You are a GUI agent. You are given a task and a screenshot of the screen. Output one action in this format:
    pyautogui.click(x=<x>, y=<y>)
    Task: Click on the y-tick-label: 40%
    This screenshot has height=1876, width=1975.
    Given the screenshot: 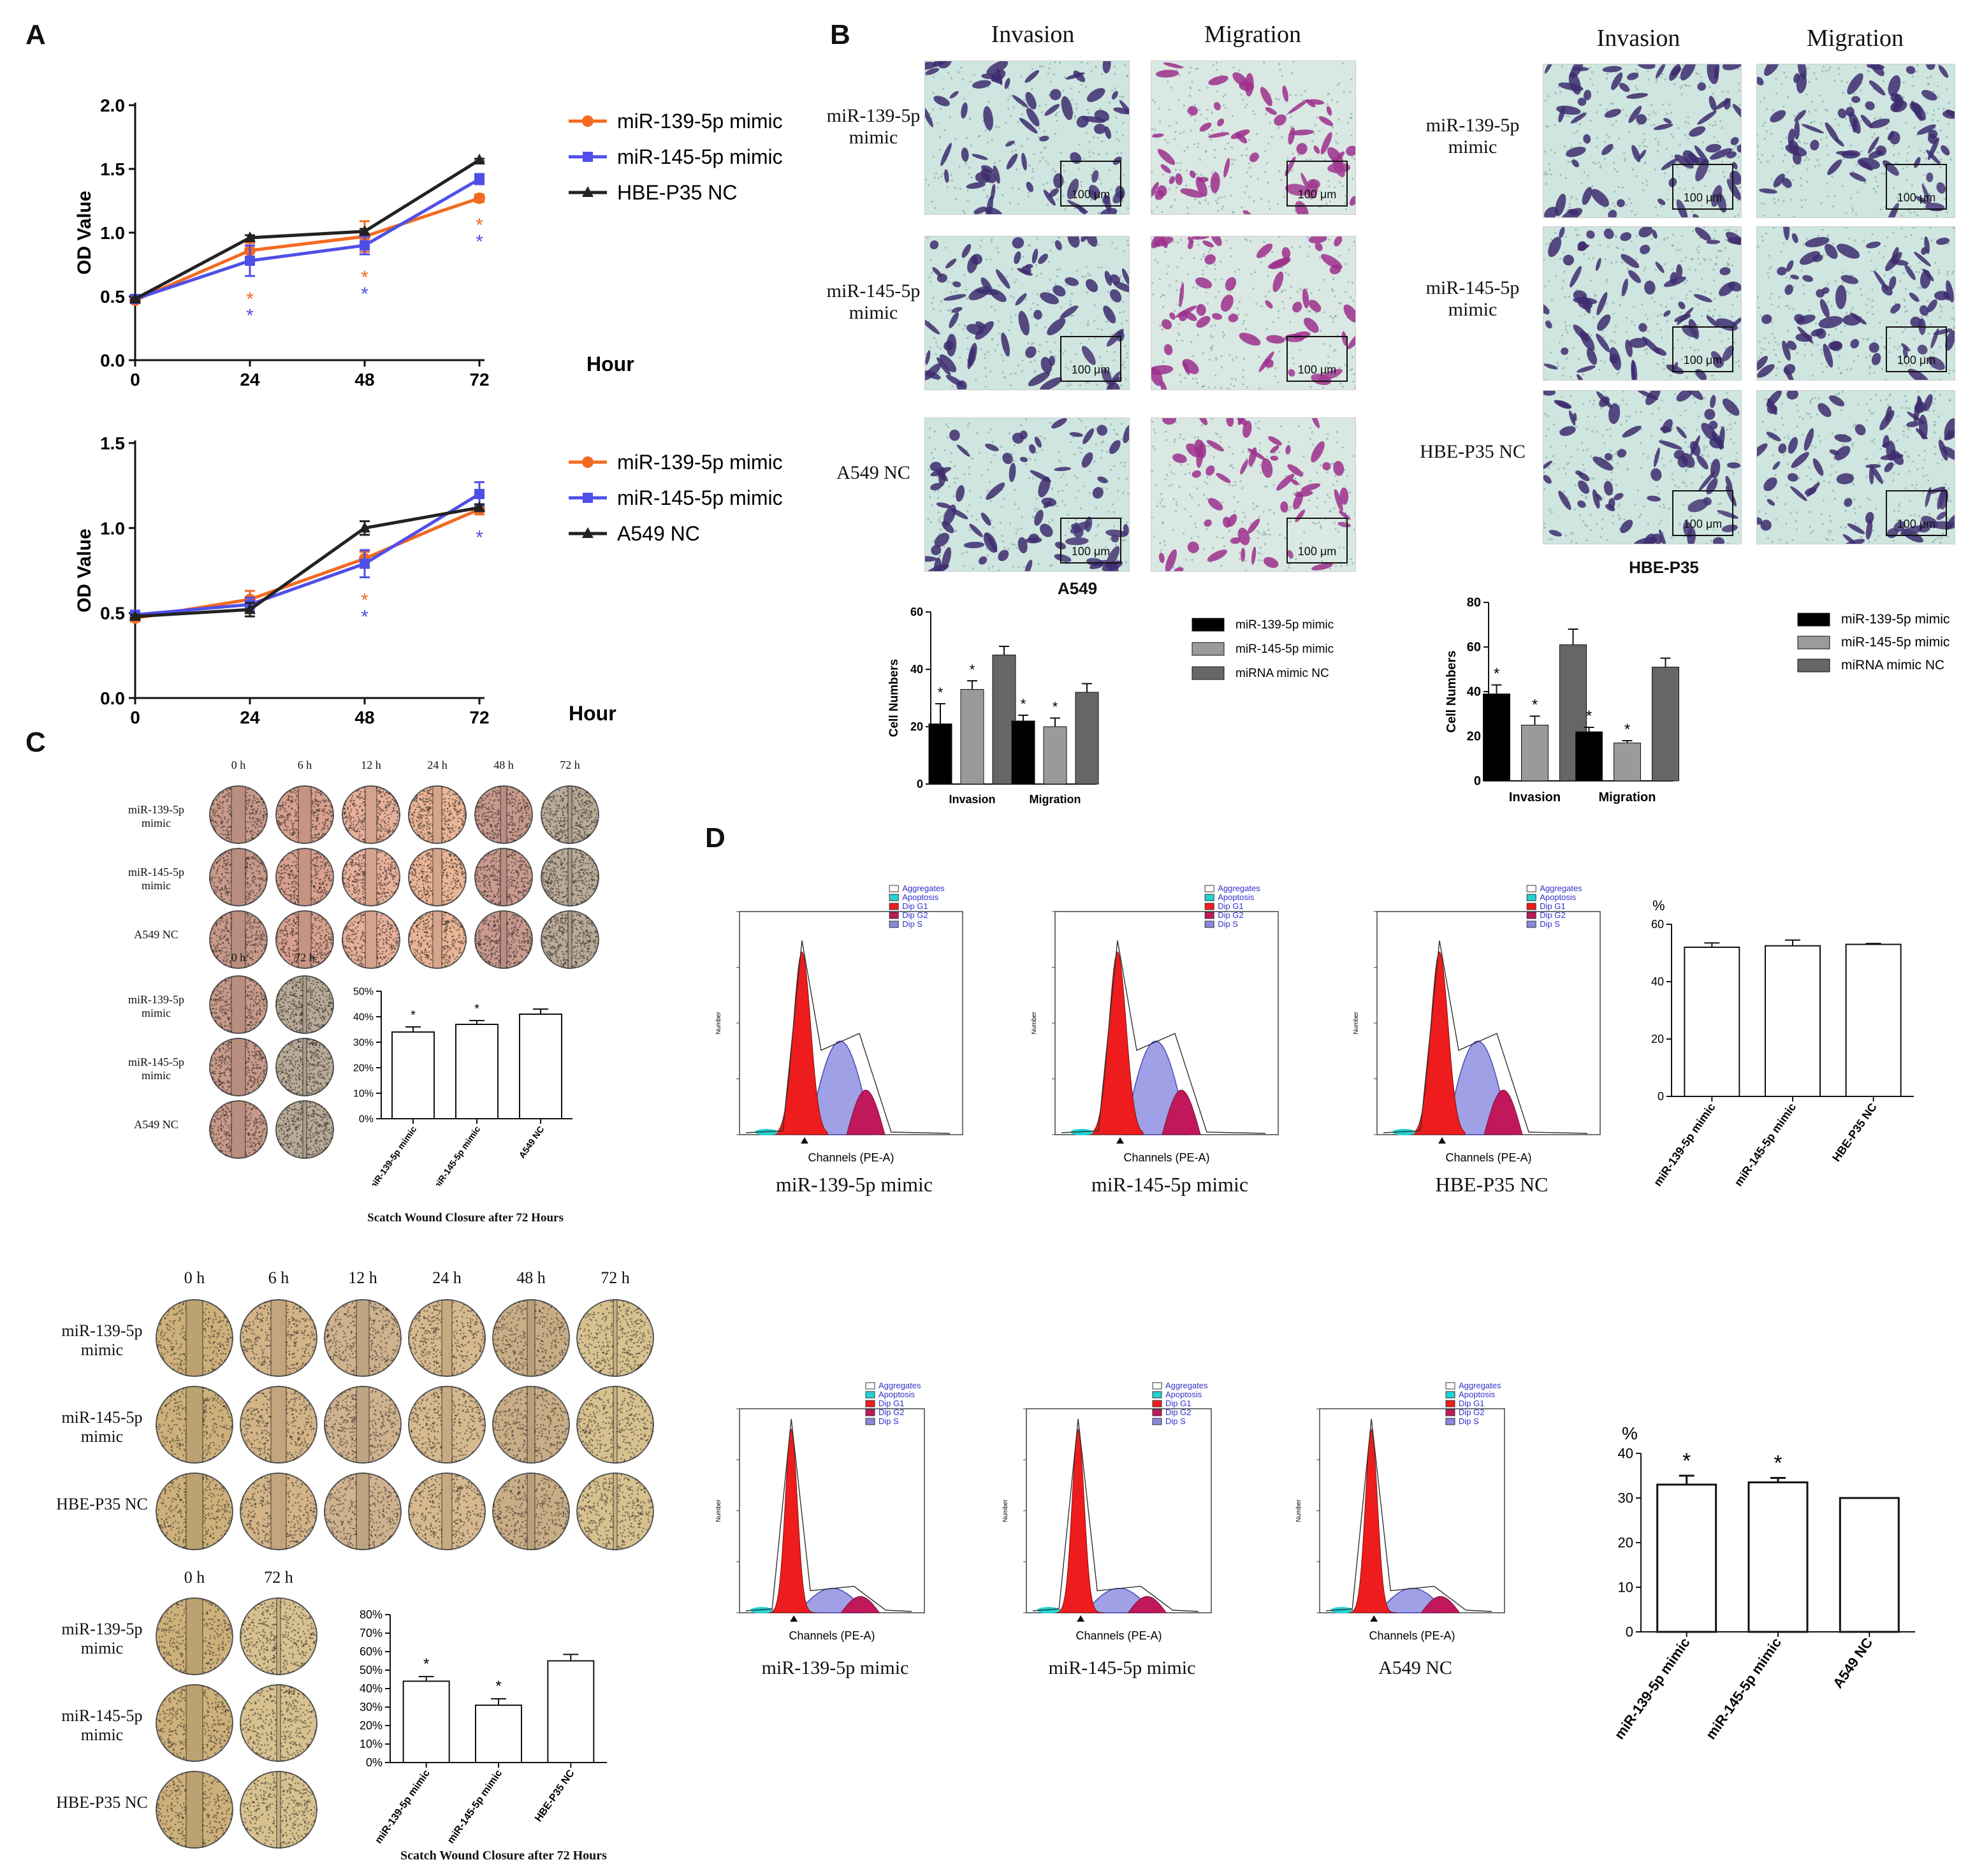 What is the action you would take?
    pyautogui.click(x=363, y=1017)
    